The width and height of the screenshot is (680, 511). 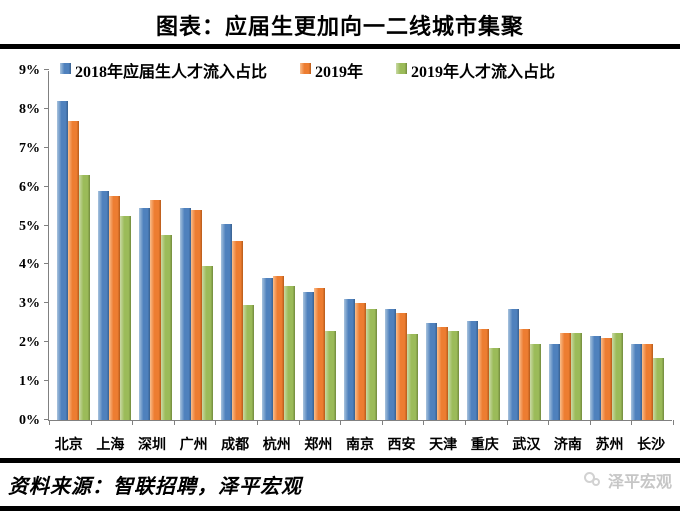 What do you see at coordinates (453, 375) in the screenshot?
I see `bar-天津-series2` at bounding box center [453, 375].